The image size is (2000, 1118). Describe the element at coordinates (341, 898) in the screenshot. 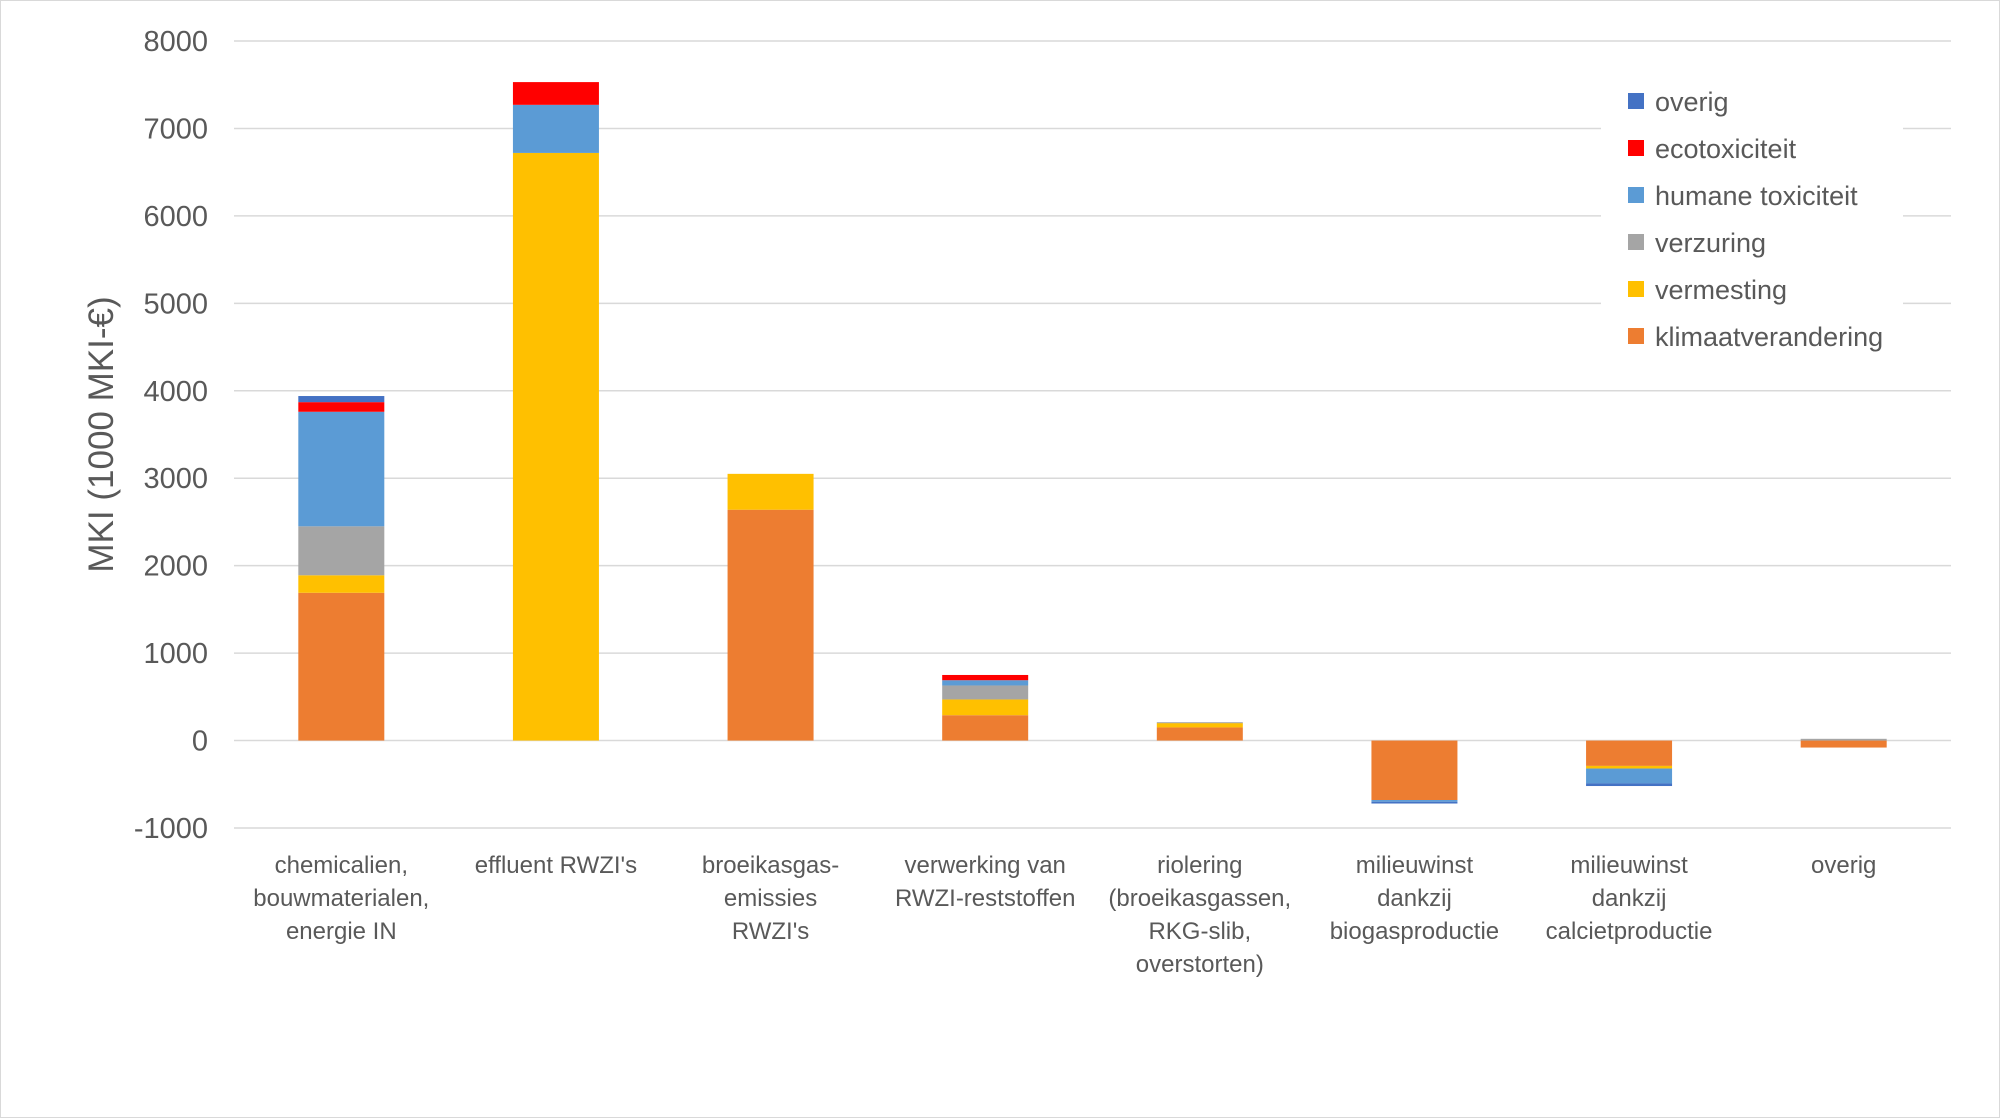

I see `x-category-label: bouwmaterialen,` at that location.